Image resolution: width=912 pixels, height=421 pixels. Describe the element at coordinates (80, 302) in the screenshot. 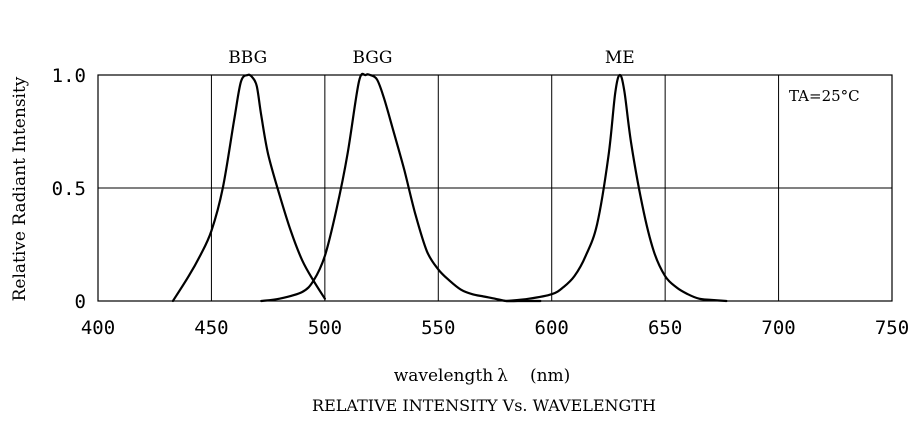

I see `y-tick-label: 0` at that location.